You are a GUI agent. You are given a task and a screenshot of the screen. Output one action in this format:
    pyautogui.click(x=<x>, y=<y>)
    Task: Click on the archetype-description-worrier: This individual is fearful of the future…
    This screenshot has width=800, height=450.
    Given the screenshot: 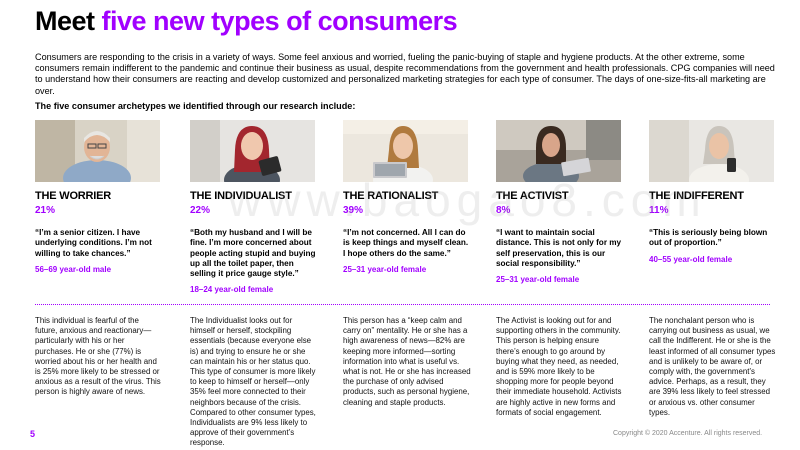 What is the action you would take?
    pyautogui.click(x=98, y=356)
    